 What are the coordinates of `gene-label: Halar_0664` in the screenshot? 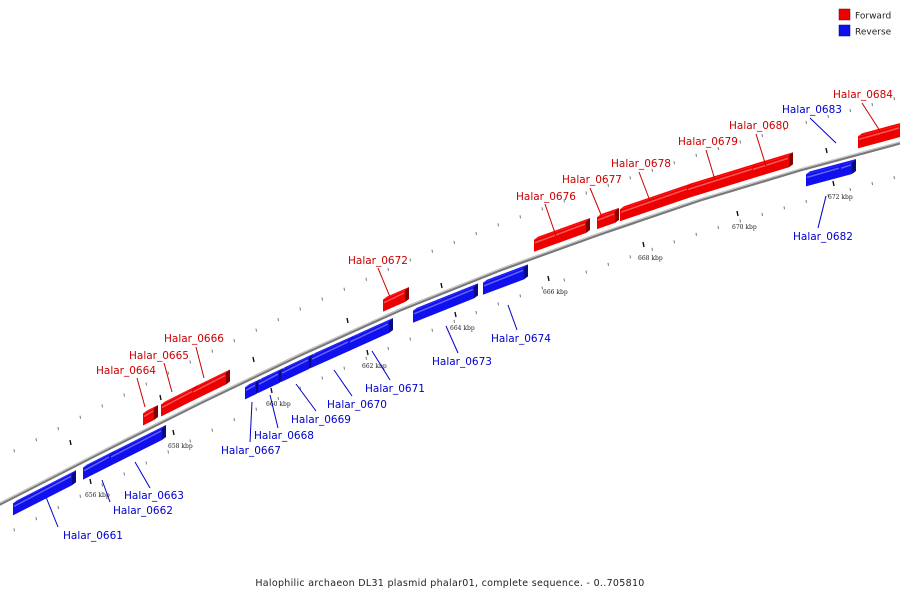 It's located at (126, 371).